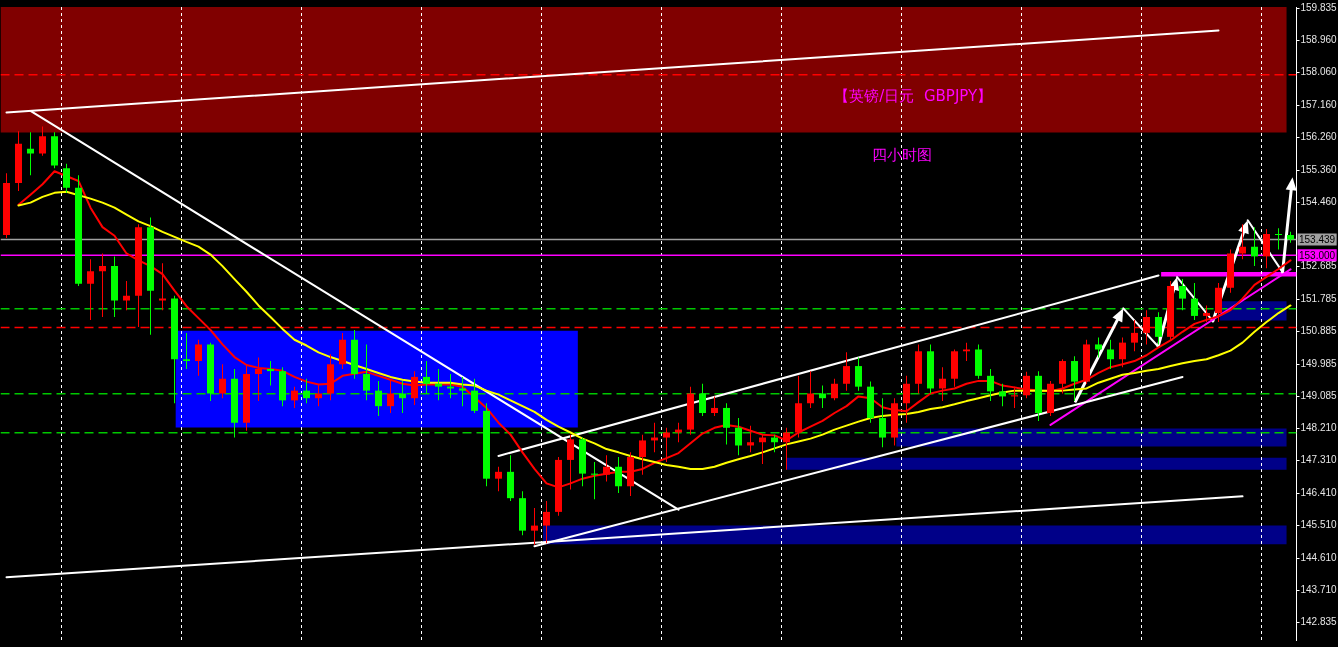 The image size is (1338, 647). Describe the element at coordinates (1319, 460) in the screenshot. I see `y-tick-label: 147.310` at that location.